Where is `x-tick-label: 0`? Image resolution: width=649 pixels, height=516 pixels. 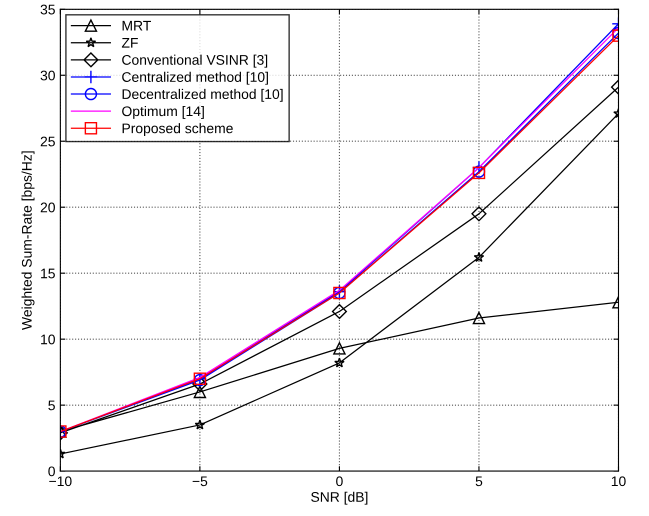
x-tick-label: 0 is located at coordinates (339, 481).